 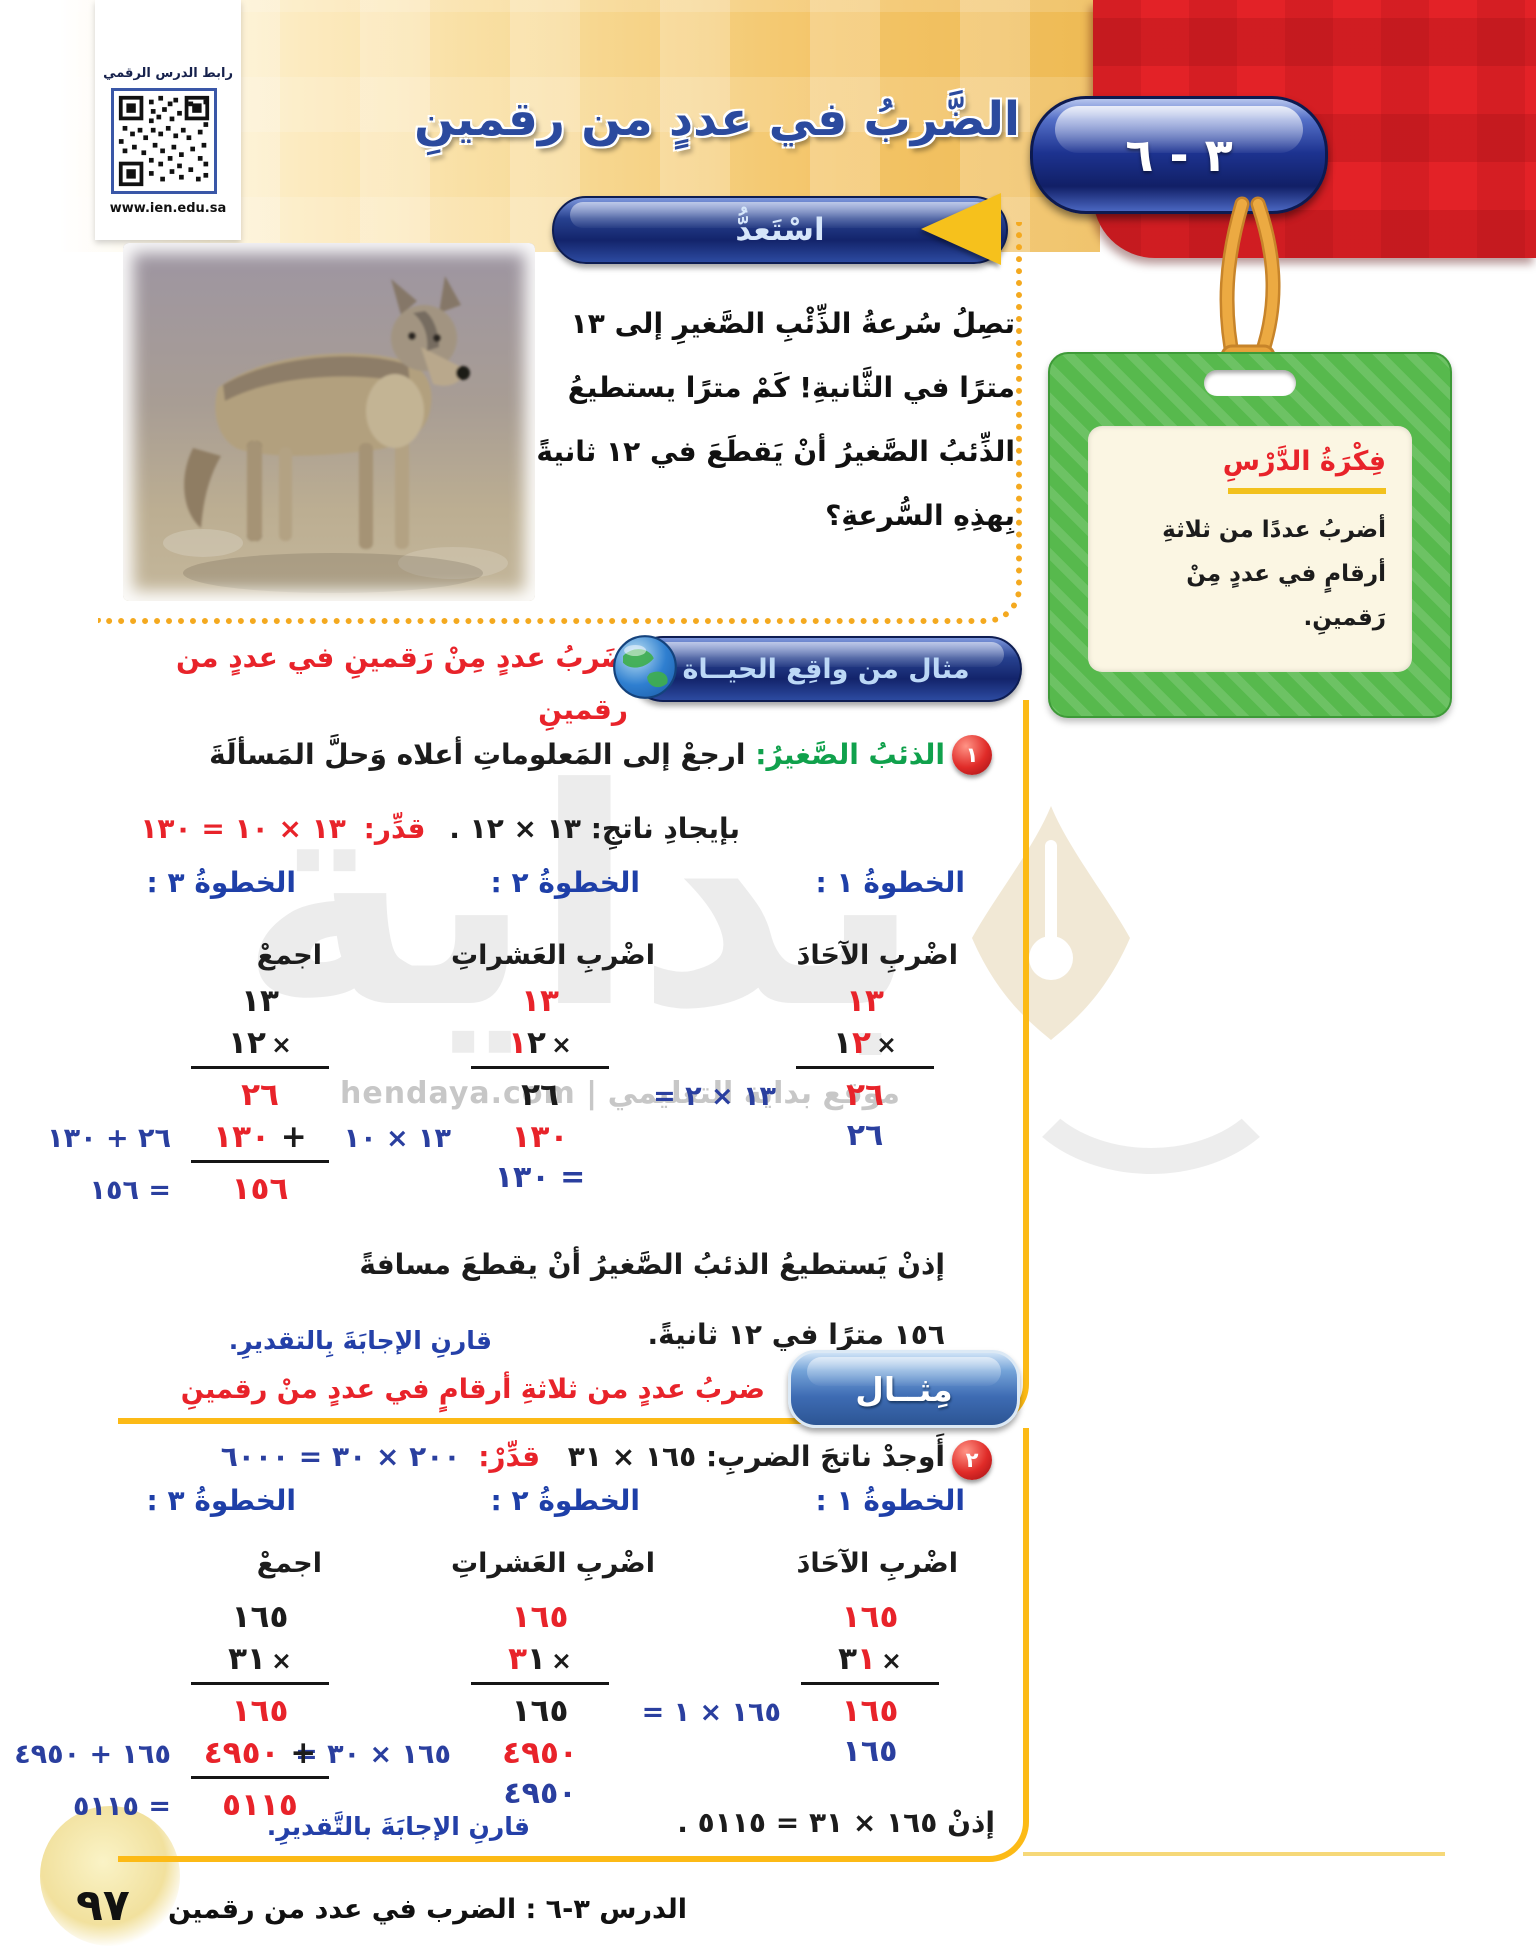 I want to click on plus-sign: +, so click(x=288, y=1137).